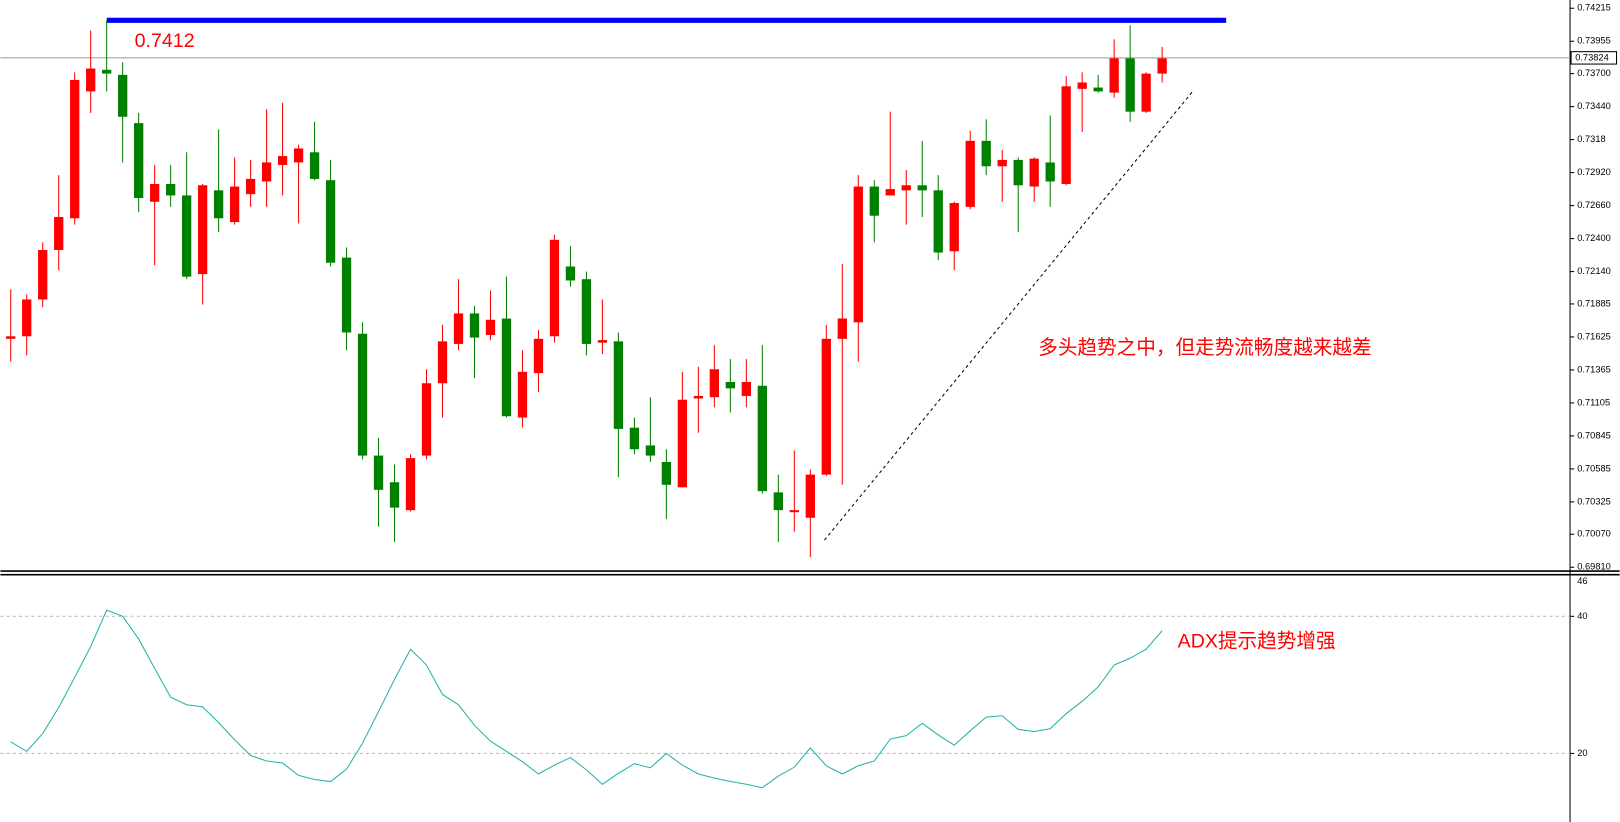  Describe the element at coordinates (1594, 534) in the screenshot. I see `y-tick-label: 0.70070` at that location.